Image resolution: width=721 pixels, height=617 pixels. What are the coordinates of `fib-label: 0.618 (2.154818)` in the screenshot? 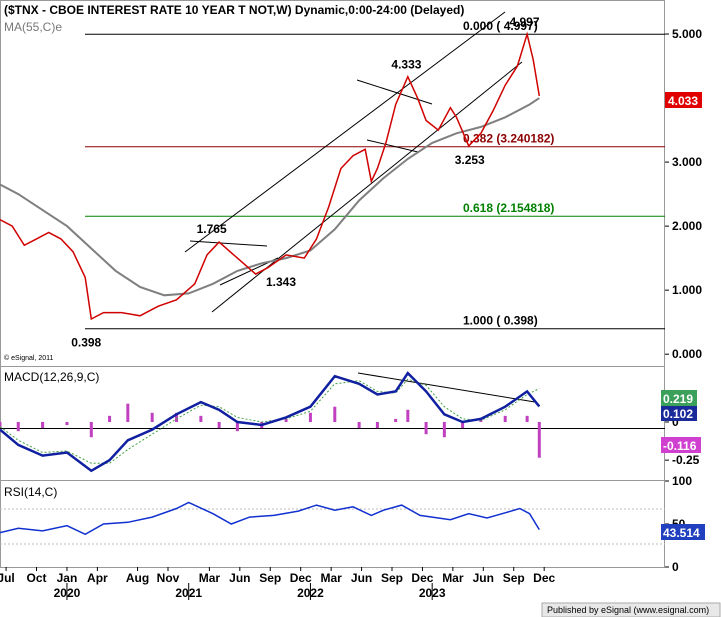 It's located at (508, 208).